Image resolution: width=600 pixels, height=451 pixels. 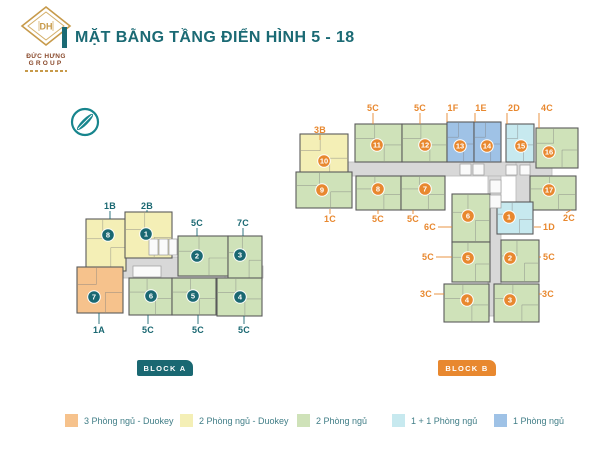 I want to click on unit-number-badge: 1, so click(x=509, y=217).